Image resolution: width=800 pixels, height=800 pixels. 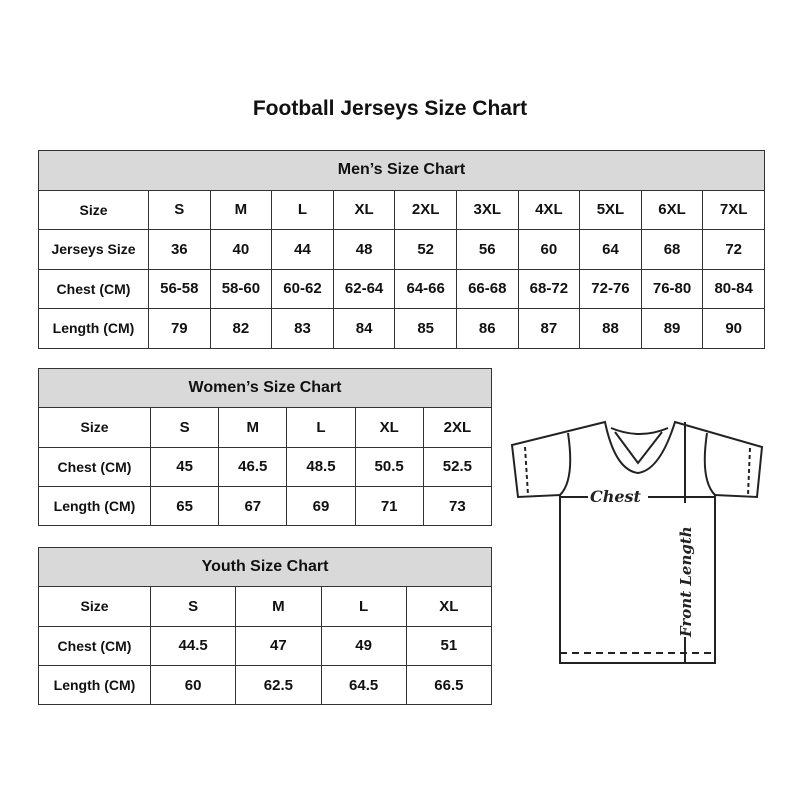 I want to click on table-cell: 48.5, so click(x=321, y=466).